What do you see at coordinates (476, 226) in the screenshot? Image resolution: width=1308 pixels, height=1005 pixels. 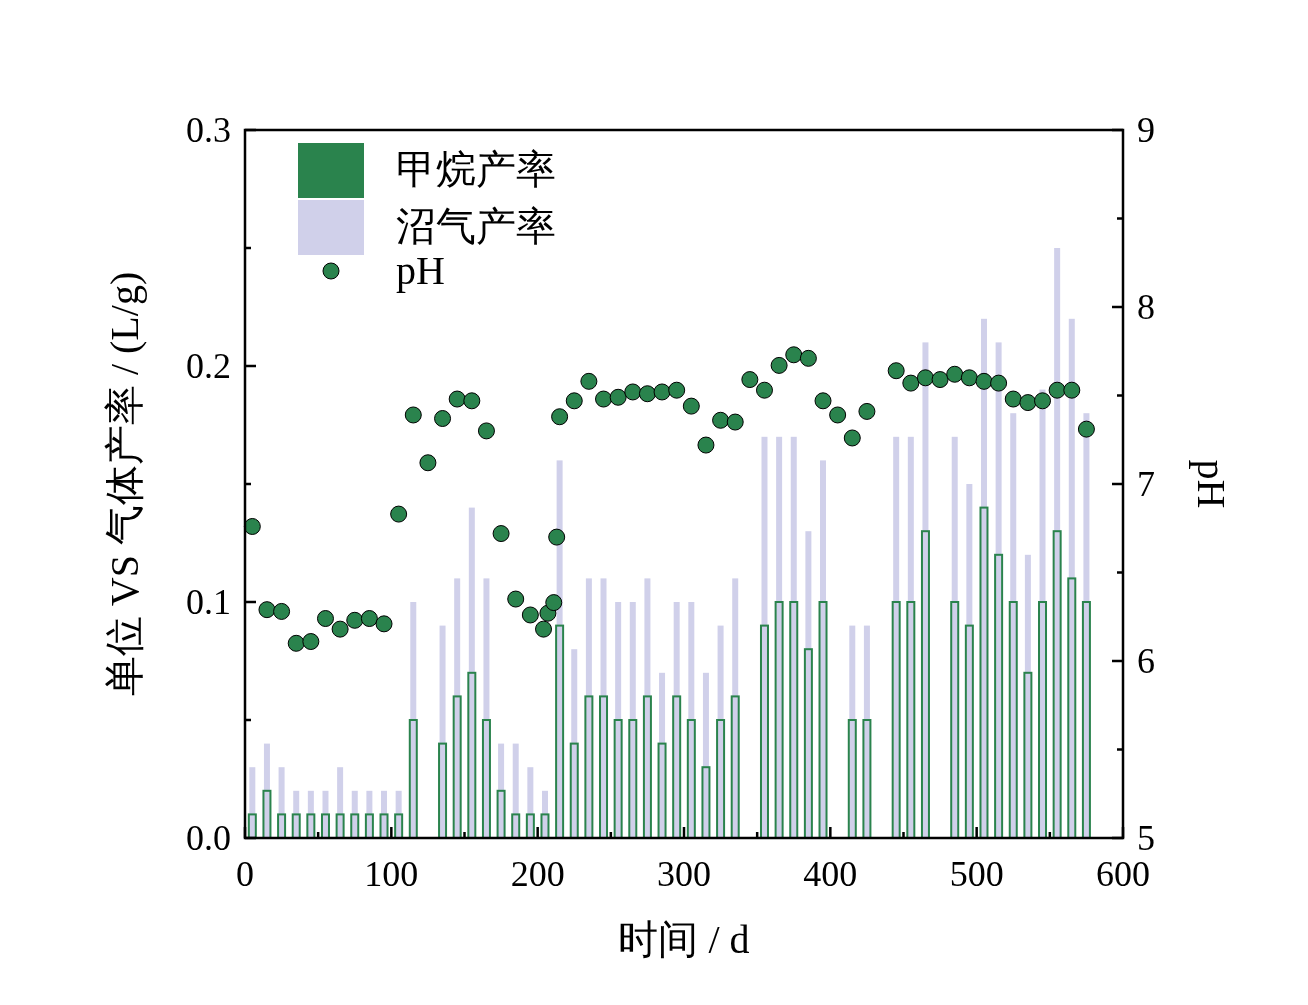 I see `legend-label: 沼气产率` at bounding box center [476, 226].